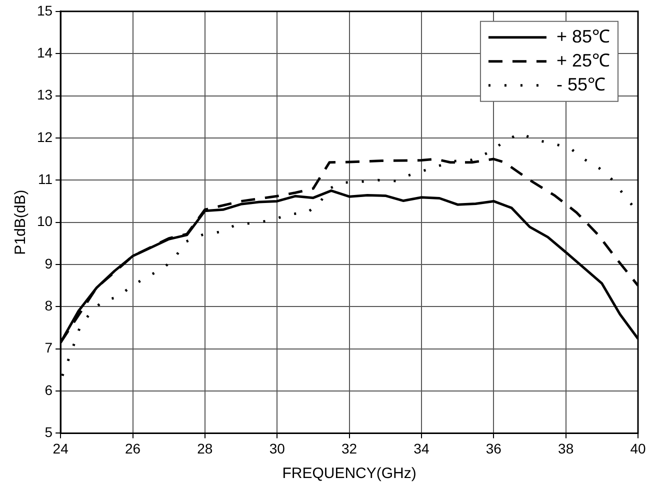 This screenshot has height=497, width=660. Describe the element at coordinates (205, 448) in the screenshot. I see `x-tick-label: 28` at that location.